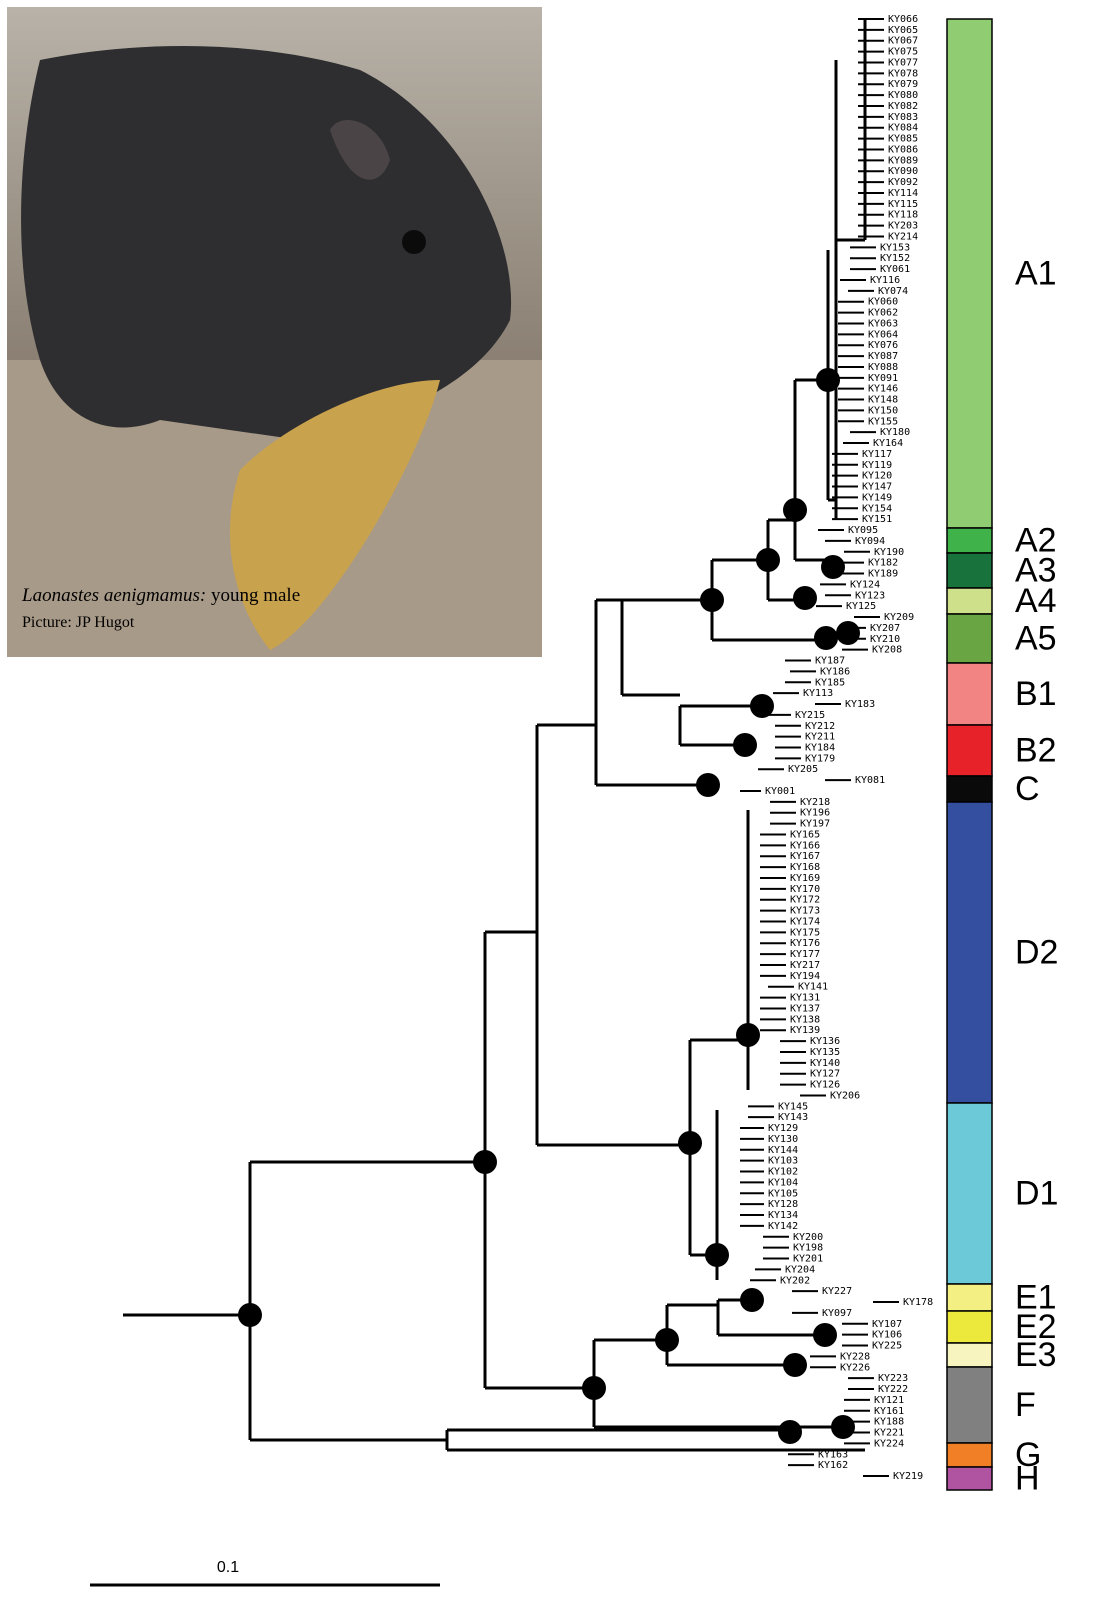 The height and width of the screenshot is (1600, 1093). I want to click on photo-credit: Picture: JP Hugot, so click(78, 622).